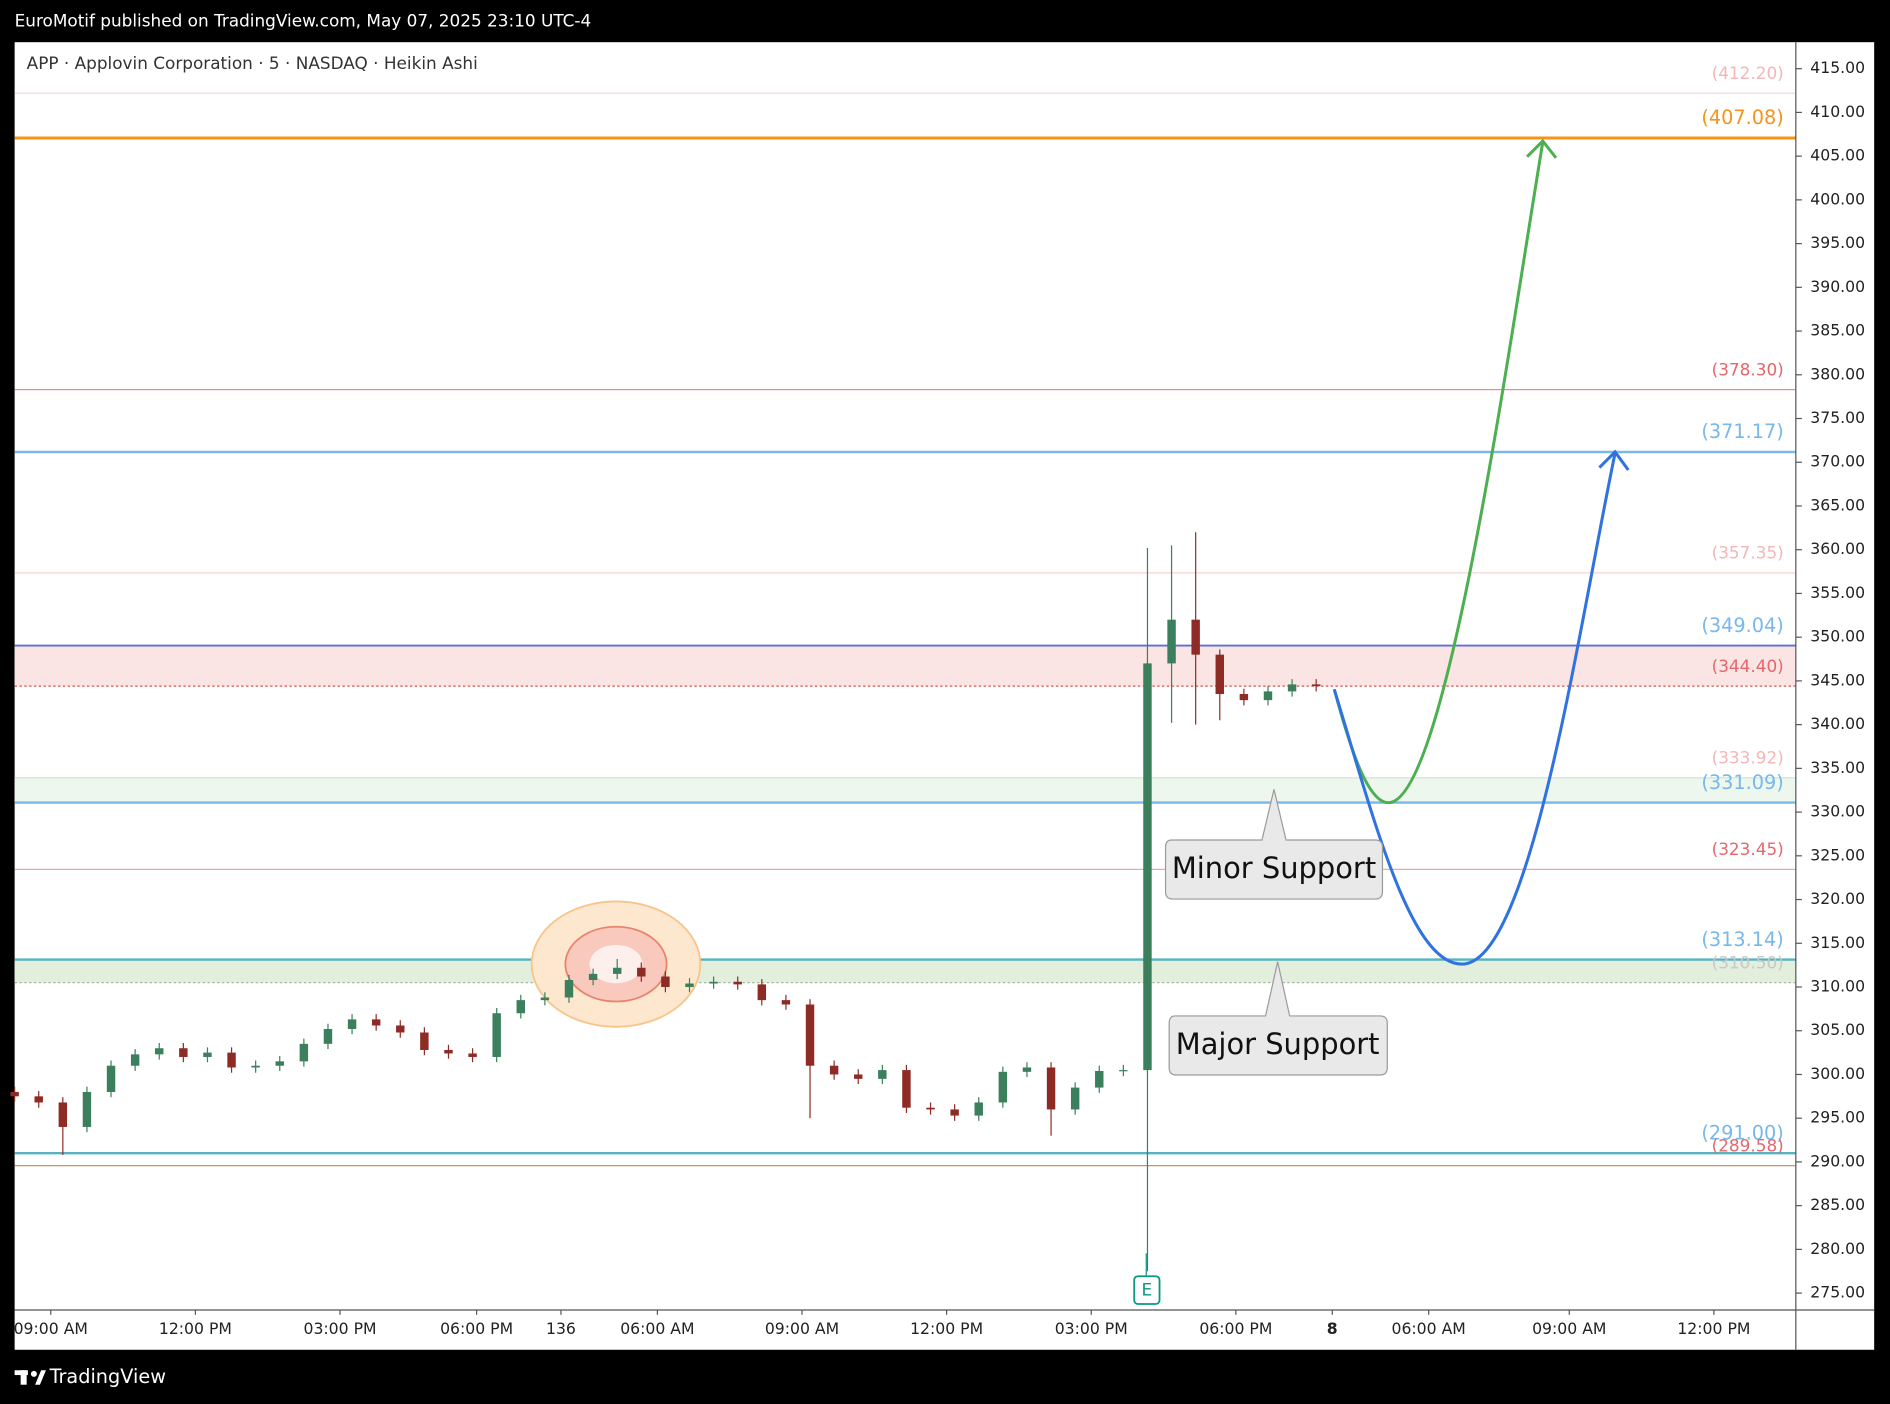 This screenshot has height=1404, width=1890. I want to click on level-label: (349.04), so click(1742, 625).